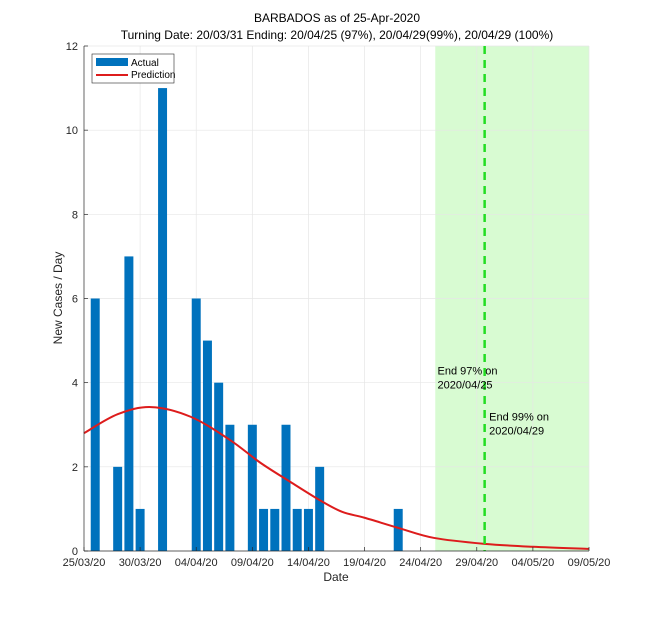 The width and height of the screenshot is (650, 619). What do you see at coordinates (532, 563) in the screenshot?
I see `x-tick-label: 04/05/20` at bounding box center [532, 563].